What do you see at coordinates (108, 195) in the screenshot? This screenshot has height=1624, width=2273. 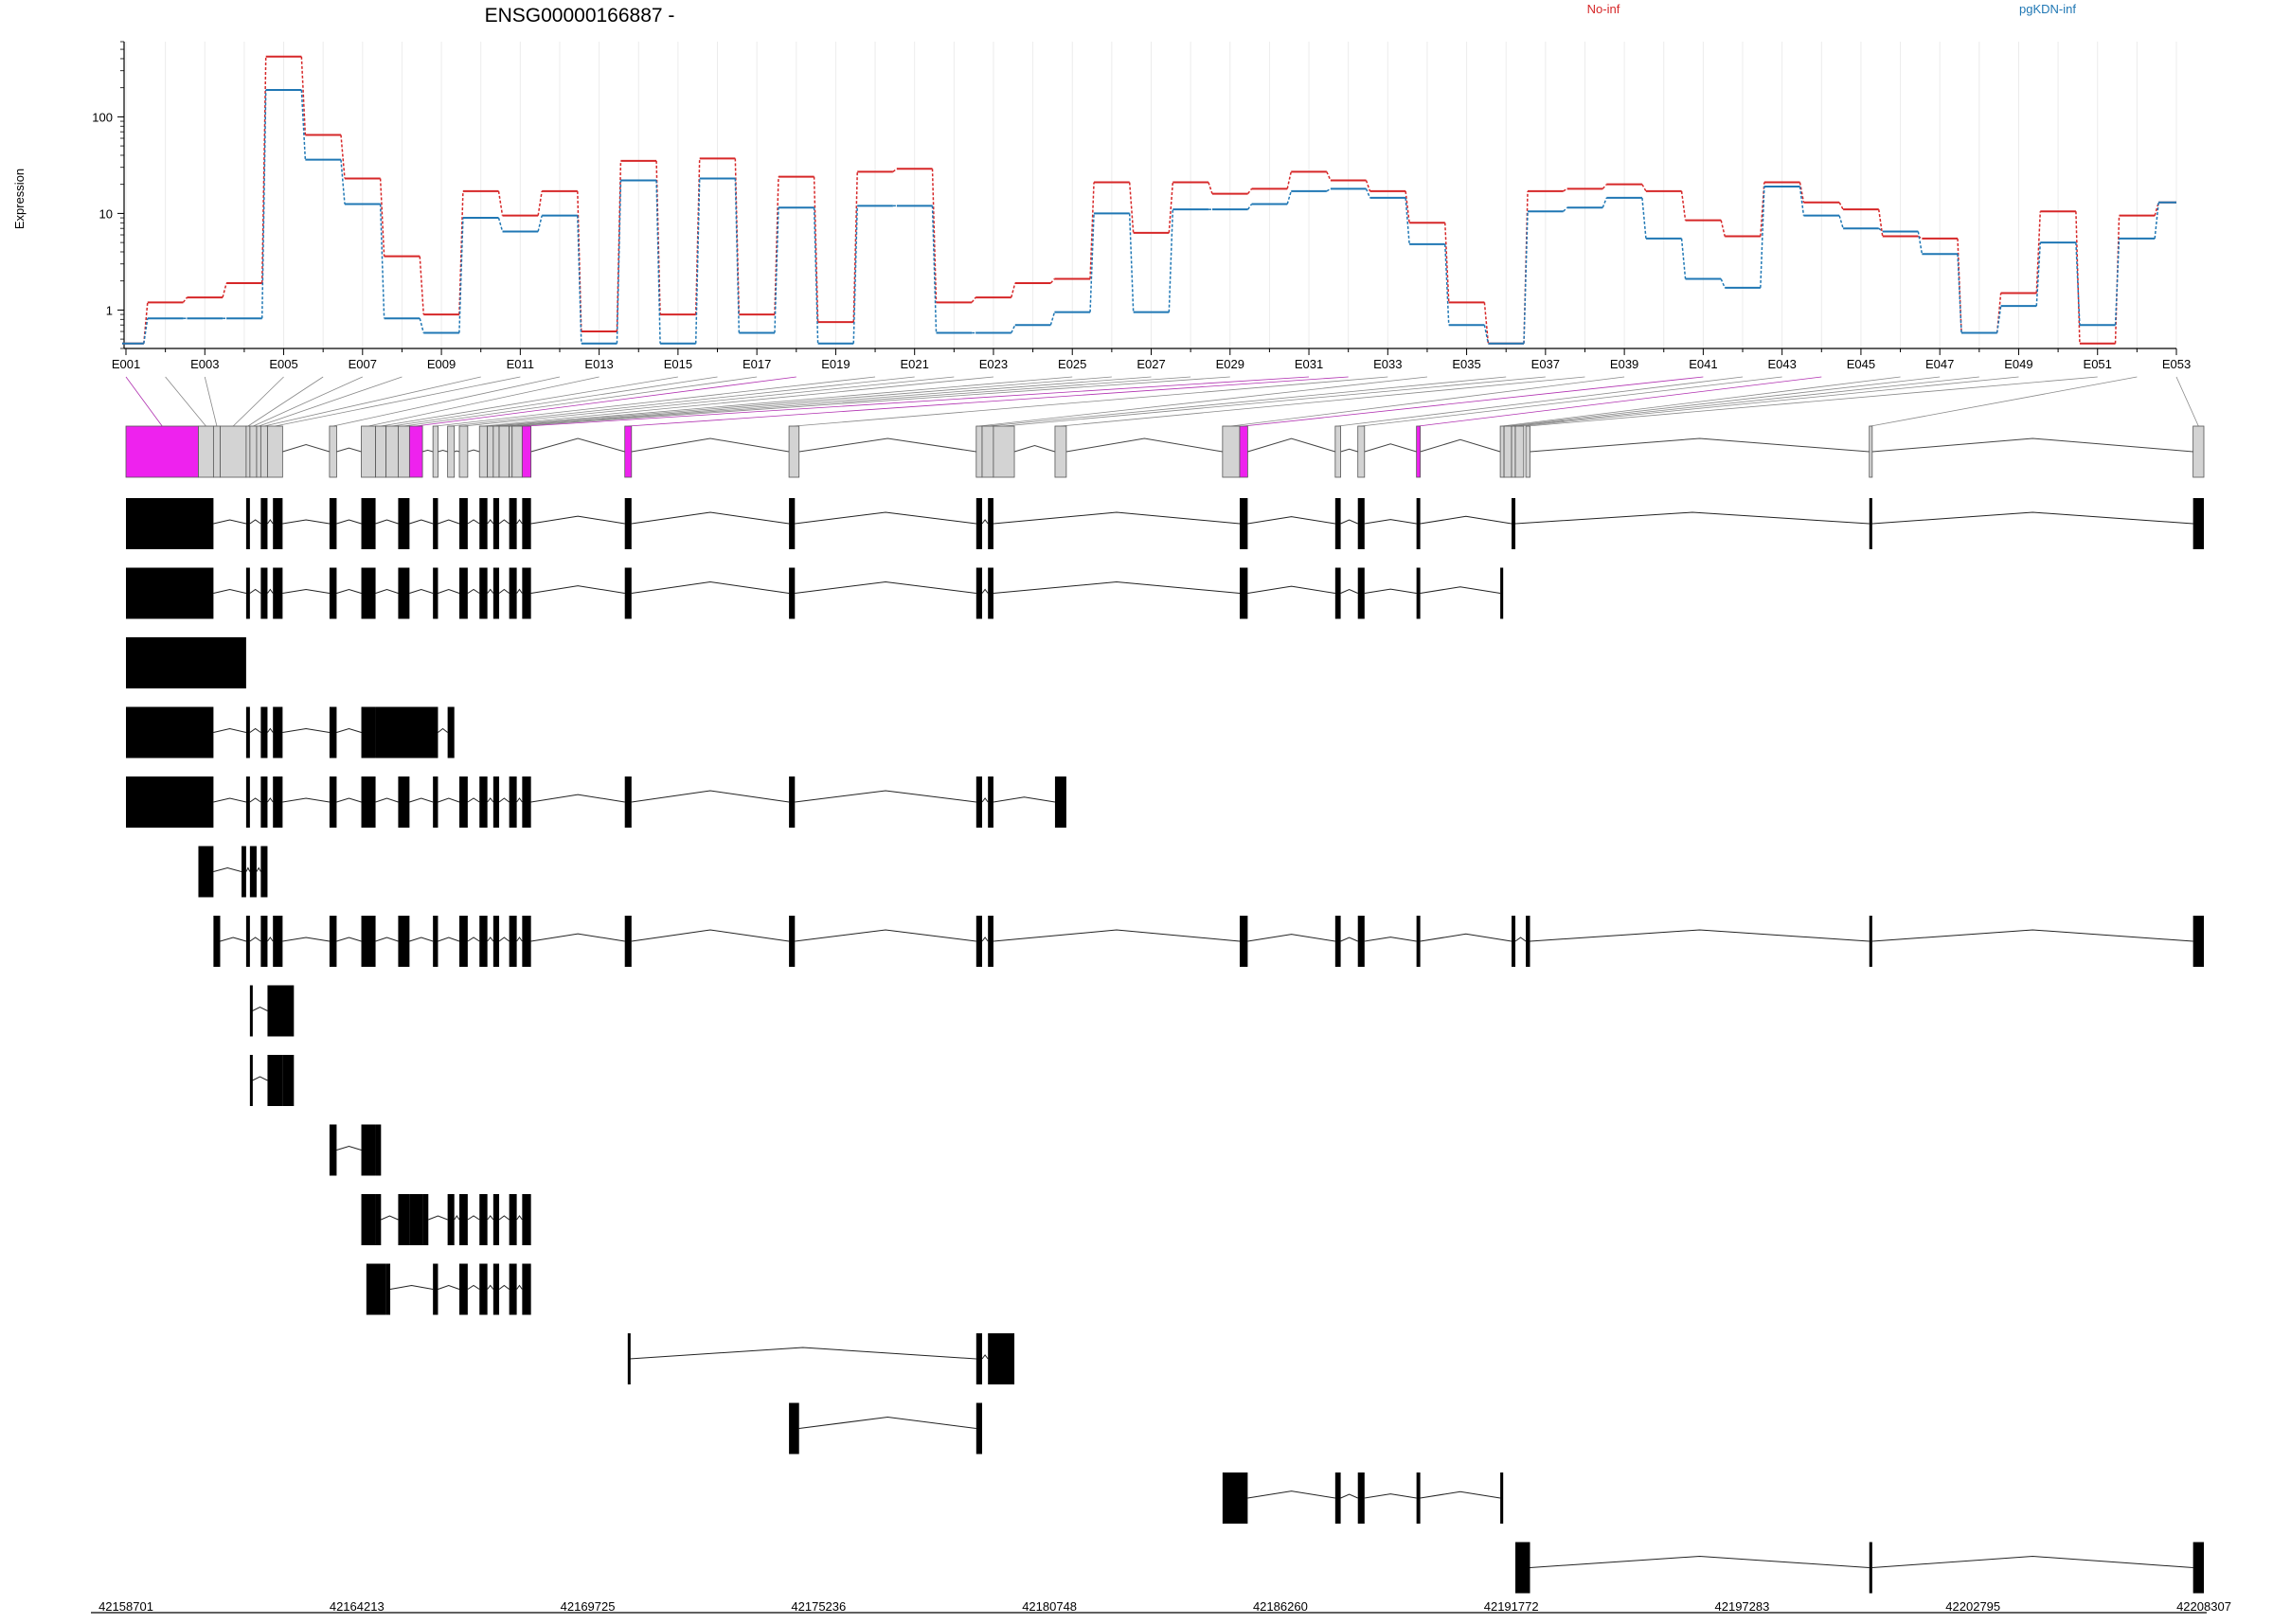 I see `y-axis: 1 10 100` at bounding box center [108, 195].